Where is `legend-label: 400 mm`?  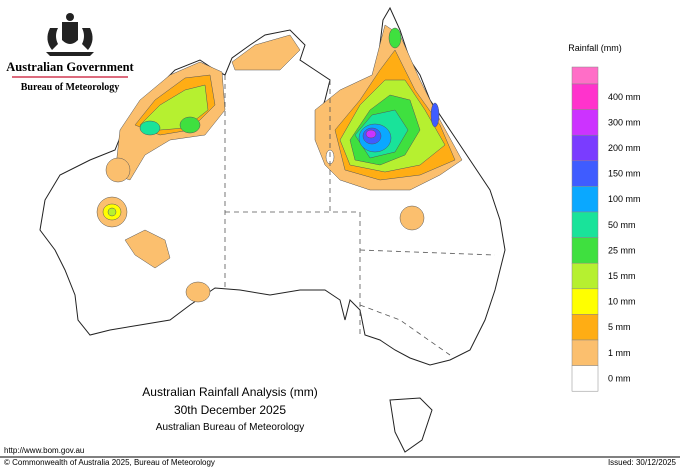
legend-label: 400 mm is located at coordinates (624, 97).